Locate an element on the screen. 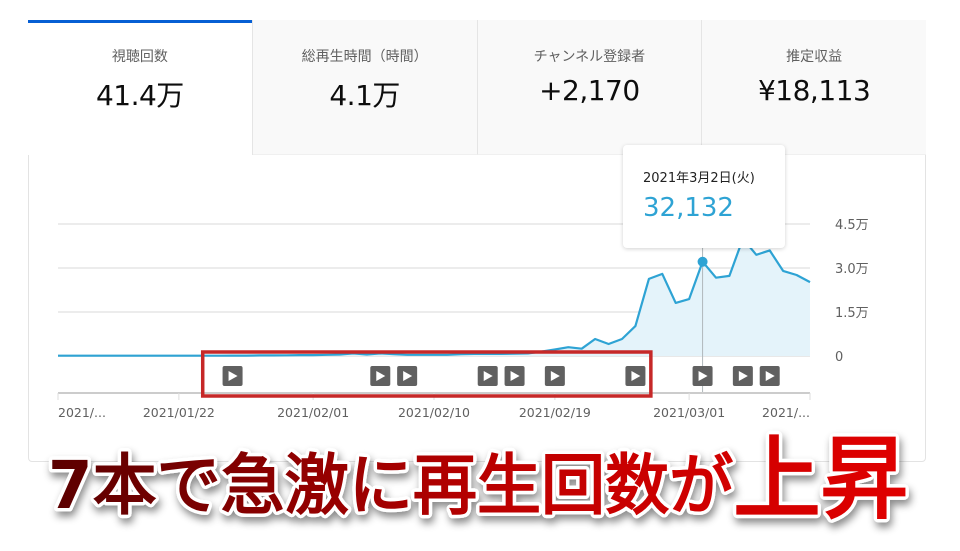  y-tick-label: 3.0万 is located at coordinates (852, 269).